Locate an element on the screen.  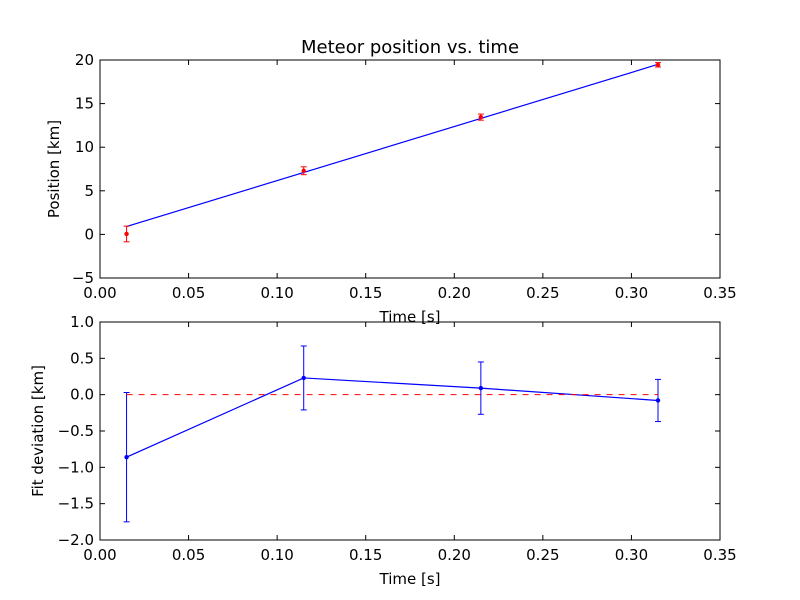
deviation-x-tick-label: 0.35 is located at coordinates (719, 555).